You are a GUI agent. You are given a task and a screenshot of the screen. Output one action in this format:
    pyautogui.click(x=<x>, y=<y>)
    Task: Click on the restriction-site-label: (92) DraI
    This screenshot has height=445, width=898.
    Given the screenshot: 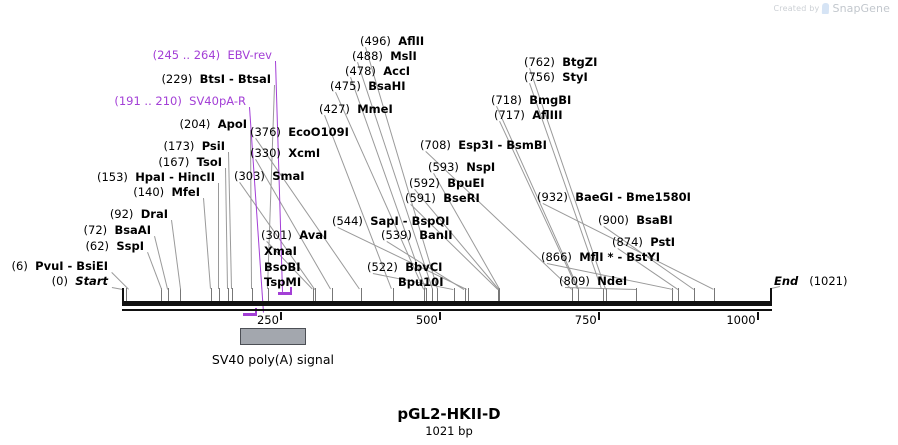 What is the action you would take?
    pyautogui.click(x=139, y=214)
    